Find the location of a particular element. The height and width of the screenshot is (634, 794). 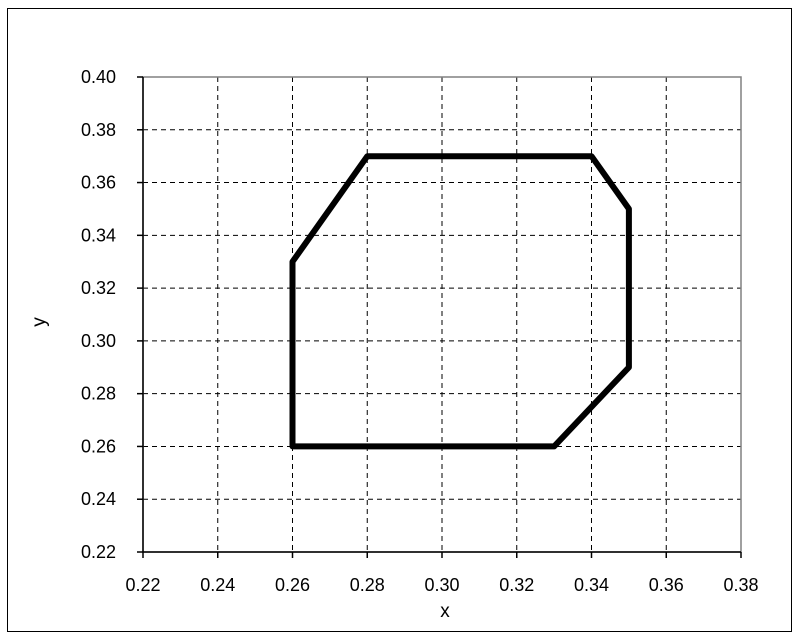

y-tick-labels: 0.22 0.24 0.26 0.28 0.30 0.32 0.34 0.36 0.38 0.40 is located at coordinates (98, 314).